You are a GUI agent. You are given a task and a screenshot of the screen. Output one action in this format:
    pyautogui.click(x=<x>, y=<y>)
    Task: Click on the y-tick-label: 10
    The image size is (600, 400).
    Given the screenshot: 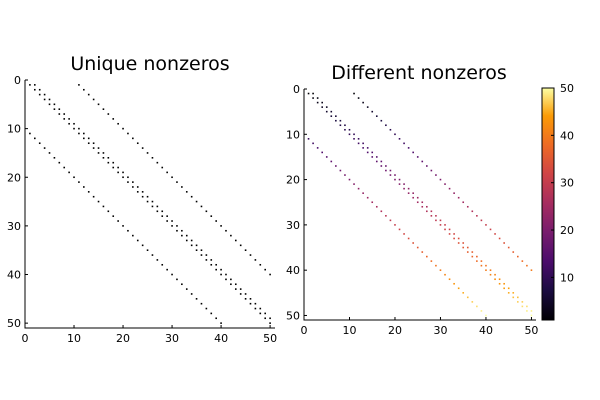 What is the action you would take?
    pyautogui.click(x=293, y=134)
    